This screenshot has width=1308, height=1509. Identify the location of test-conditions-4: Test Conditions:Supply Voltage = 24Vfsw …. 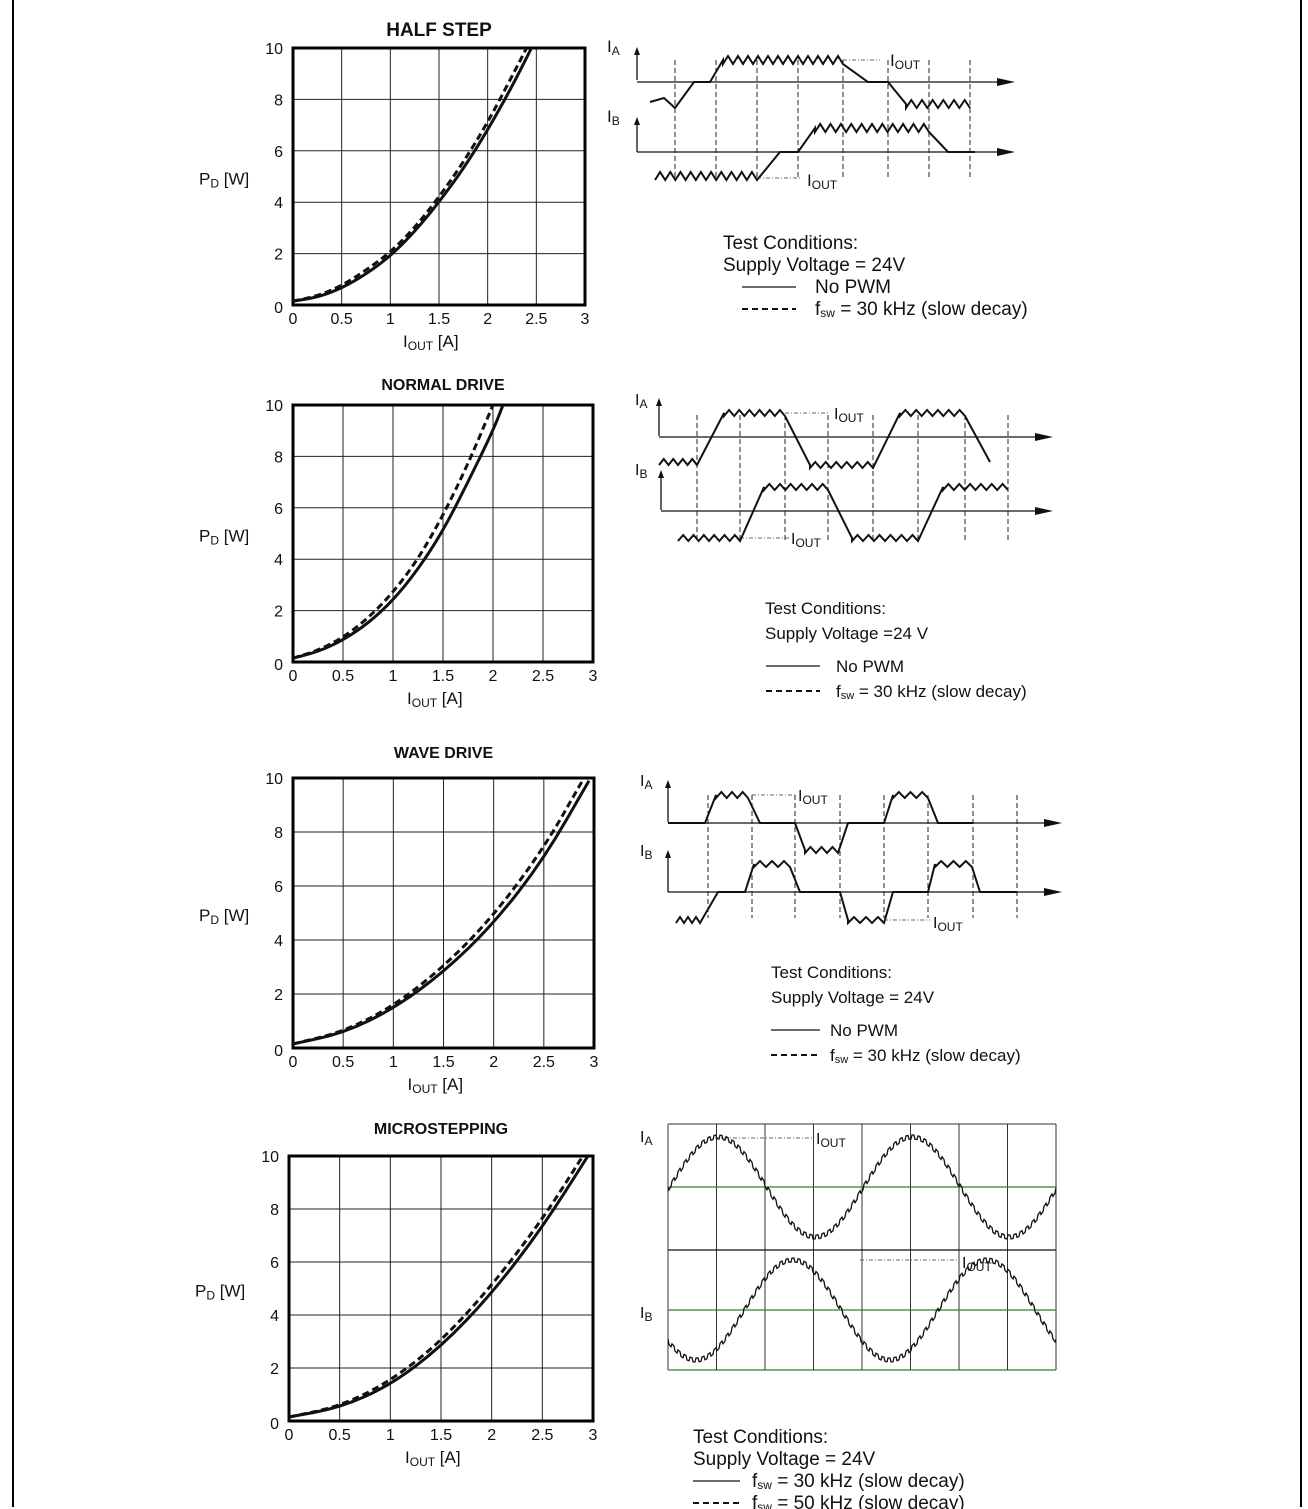
(829, 1468).